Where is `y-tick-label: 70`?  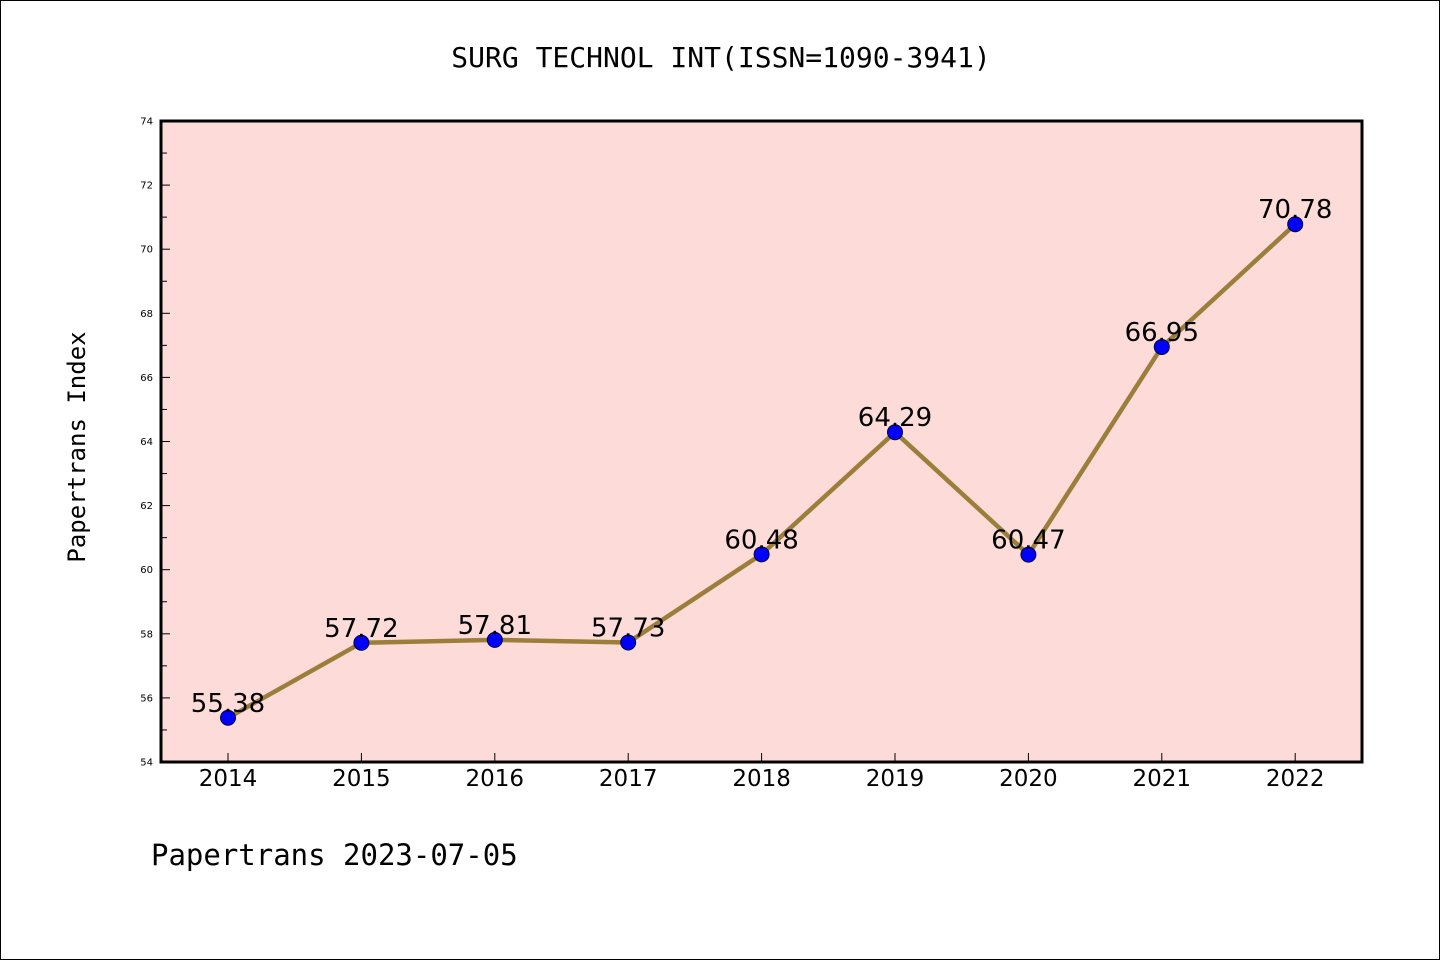
y-tick-label: 70 is located at coordinates (146, 250).